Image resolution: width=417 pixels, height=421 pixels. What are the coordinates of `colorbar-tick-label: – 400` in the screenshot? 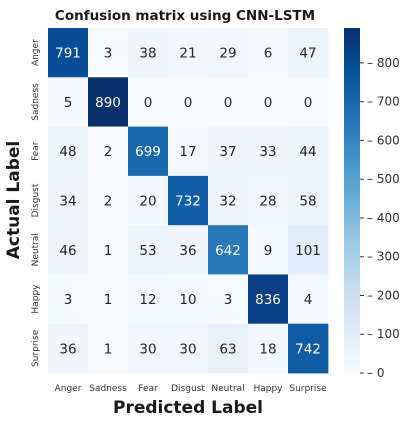 It's located at (383, 218).